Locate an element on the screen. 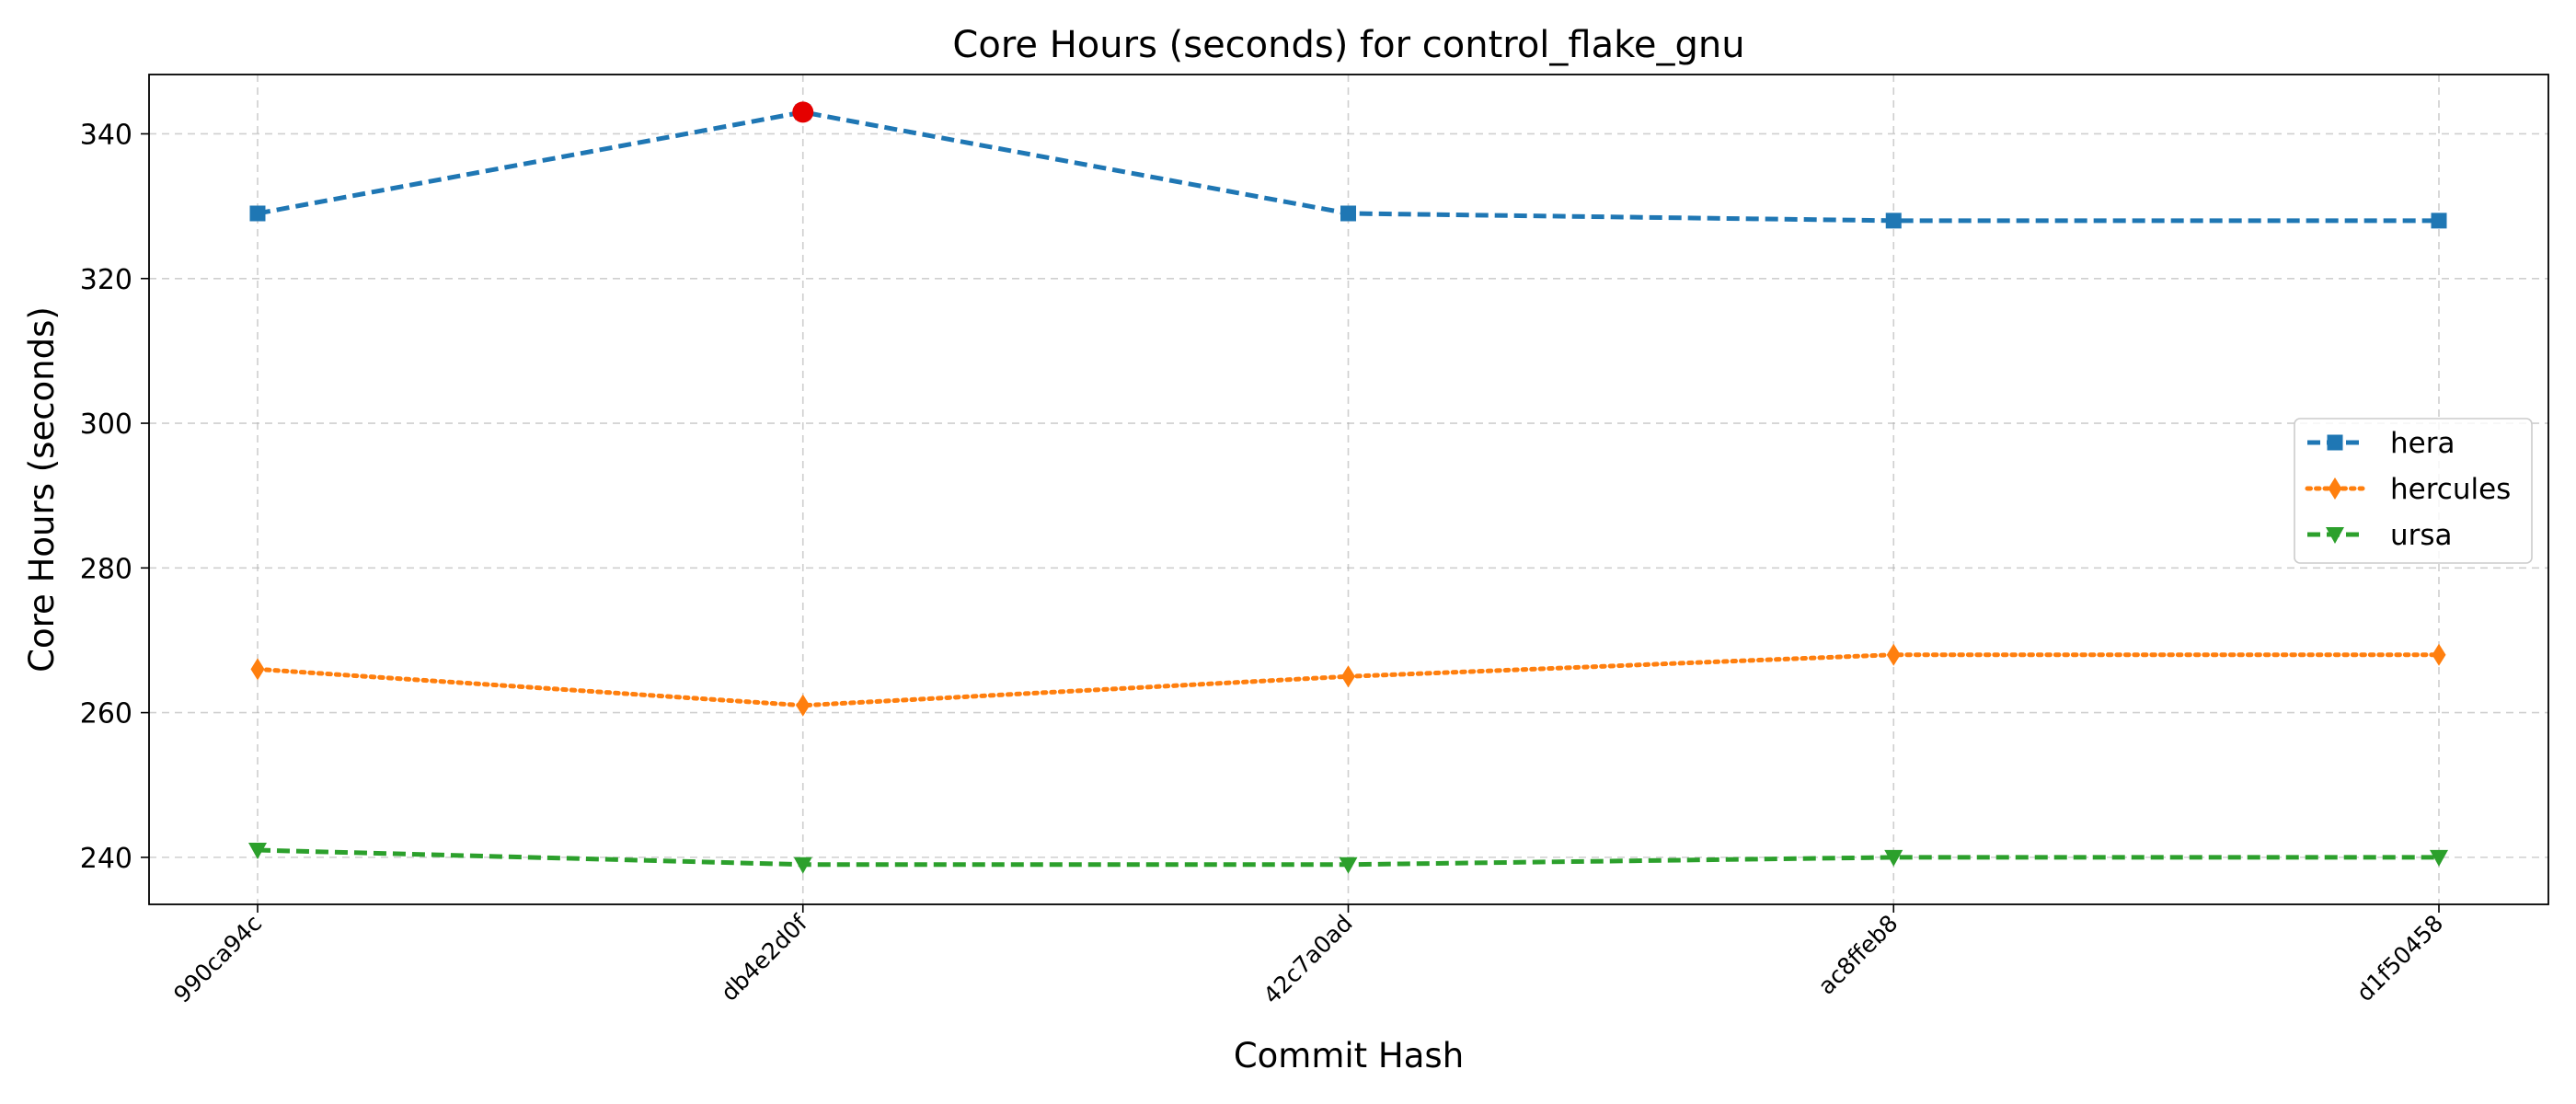 The height and width of the screenshot is (1104, 2576). legend-box is located at coordinates (2413, 491).